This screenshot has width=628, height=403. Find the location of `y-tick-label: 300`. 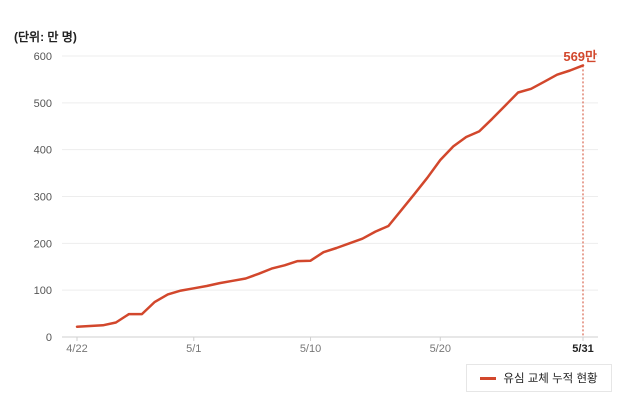

y-tick-label: 300 is located at coordinates (43, 198).